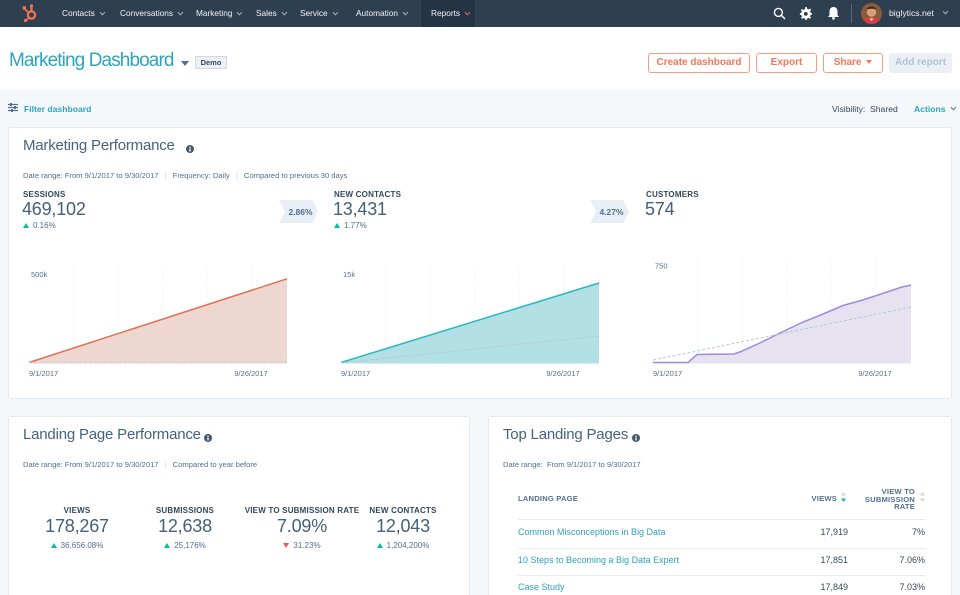  What do you see at coordinates (661, 266) in the screenshot?
I see `svg-text: 750` at bounding box center [661, 266].